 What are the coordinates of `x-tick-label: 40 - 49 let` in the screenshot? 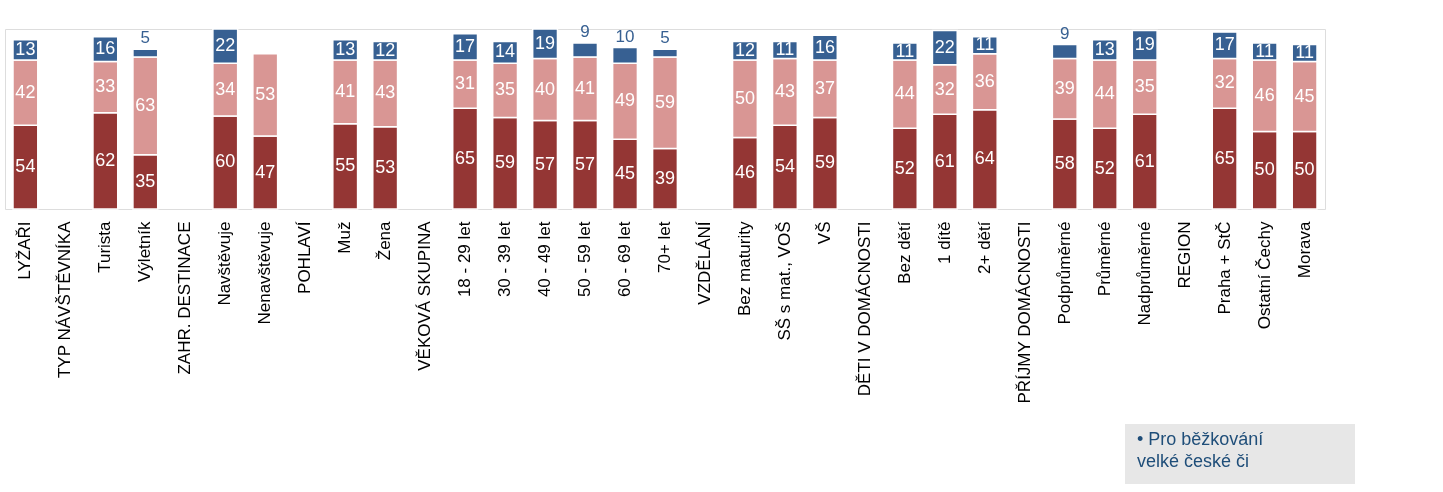 It's located at (545, 259).